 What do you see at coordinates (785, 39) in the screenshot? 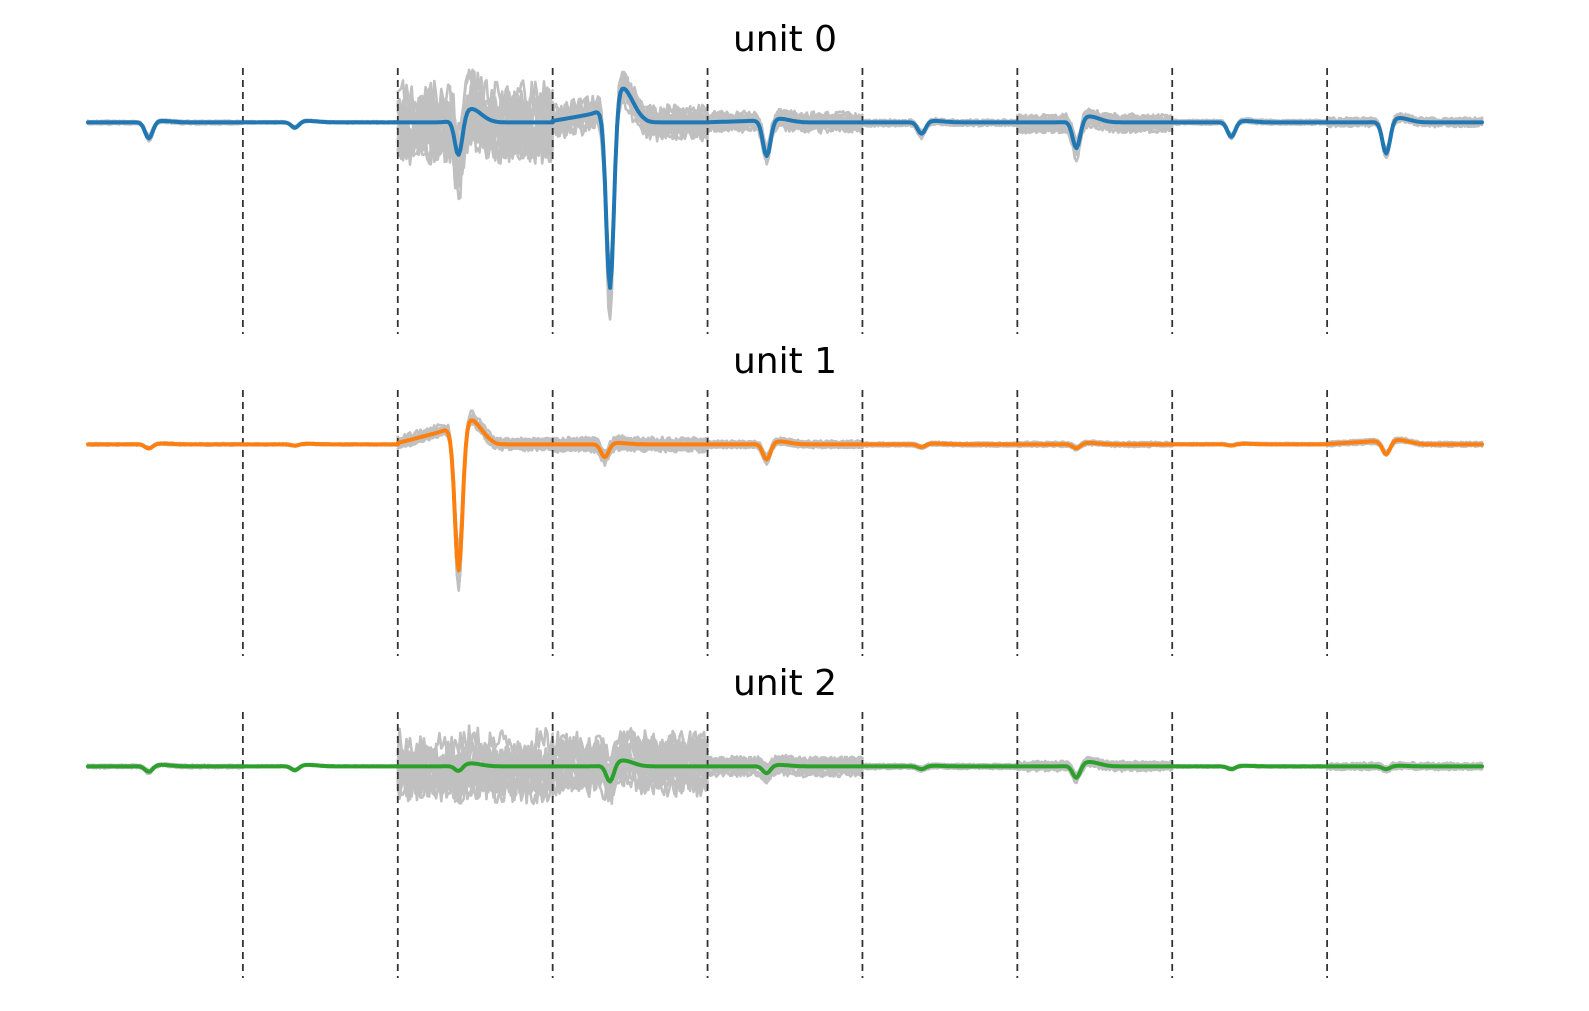
I see `panel-title-unit-0: unit 0` at bounding box center [785, 39].